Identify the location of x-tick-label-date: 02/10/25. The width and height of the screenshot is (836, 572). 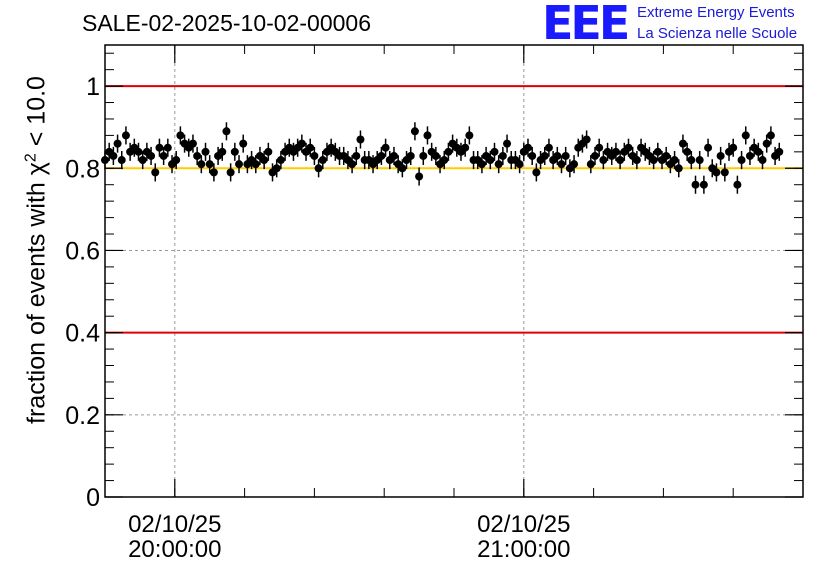
(174, 524).